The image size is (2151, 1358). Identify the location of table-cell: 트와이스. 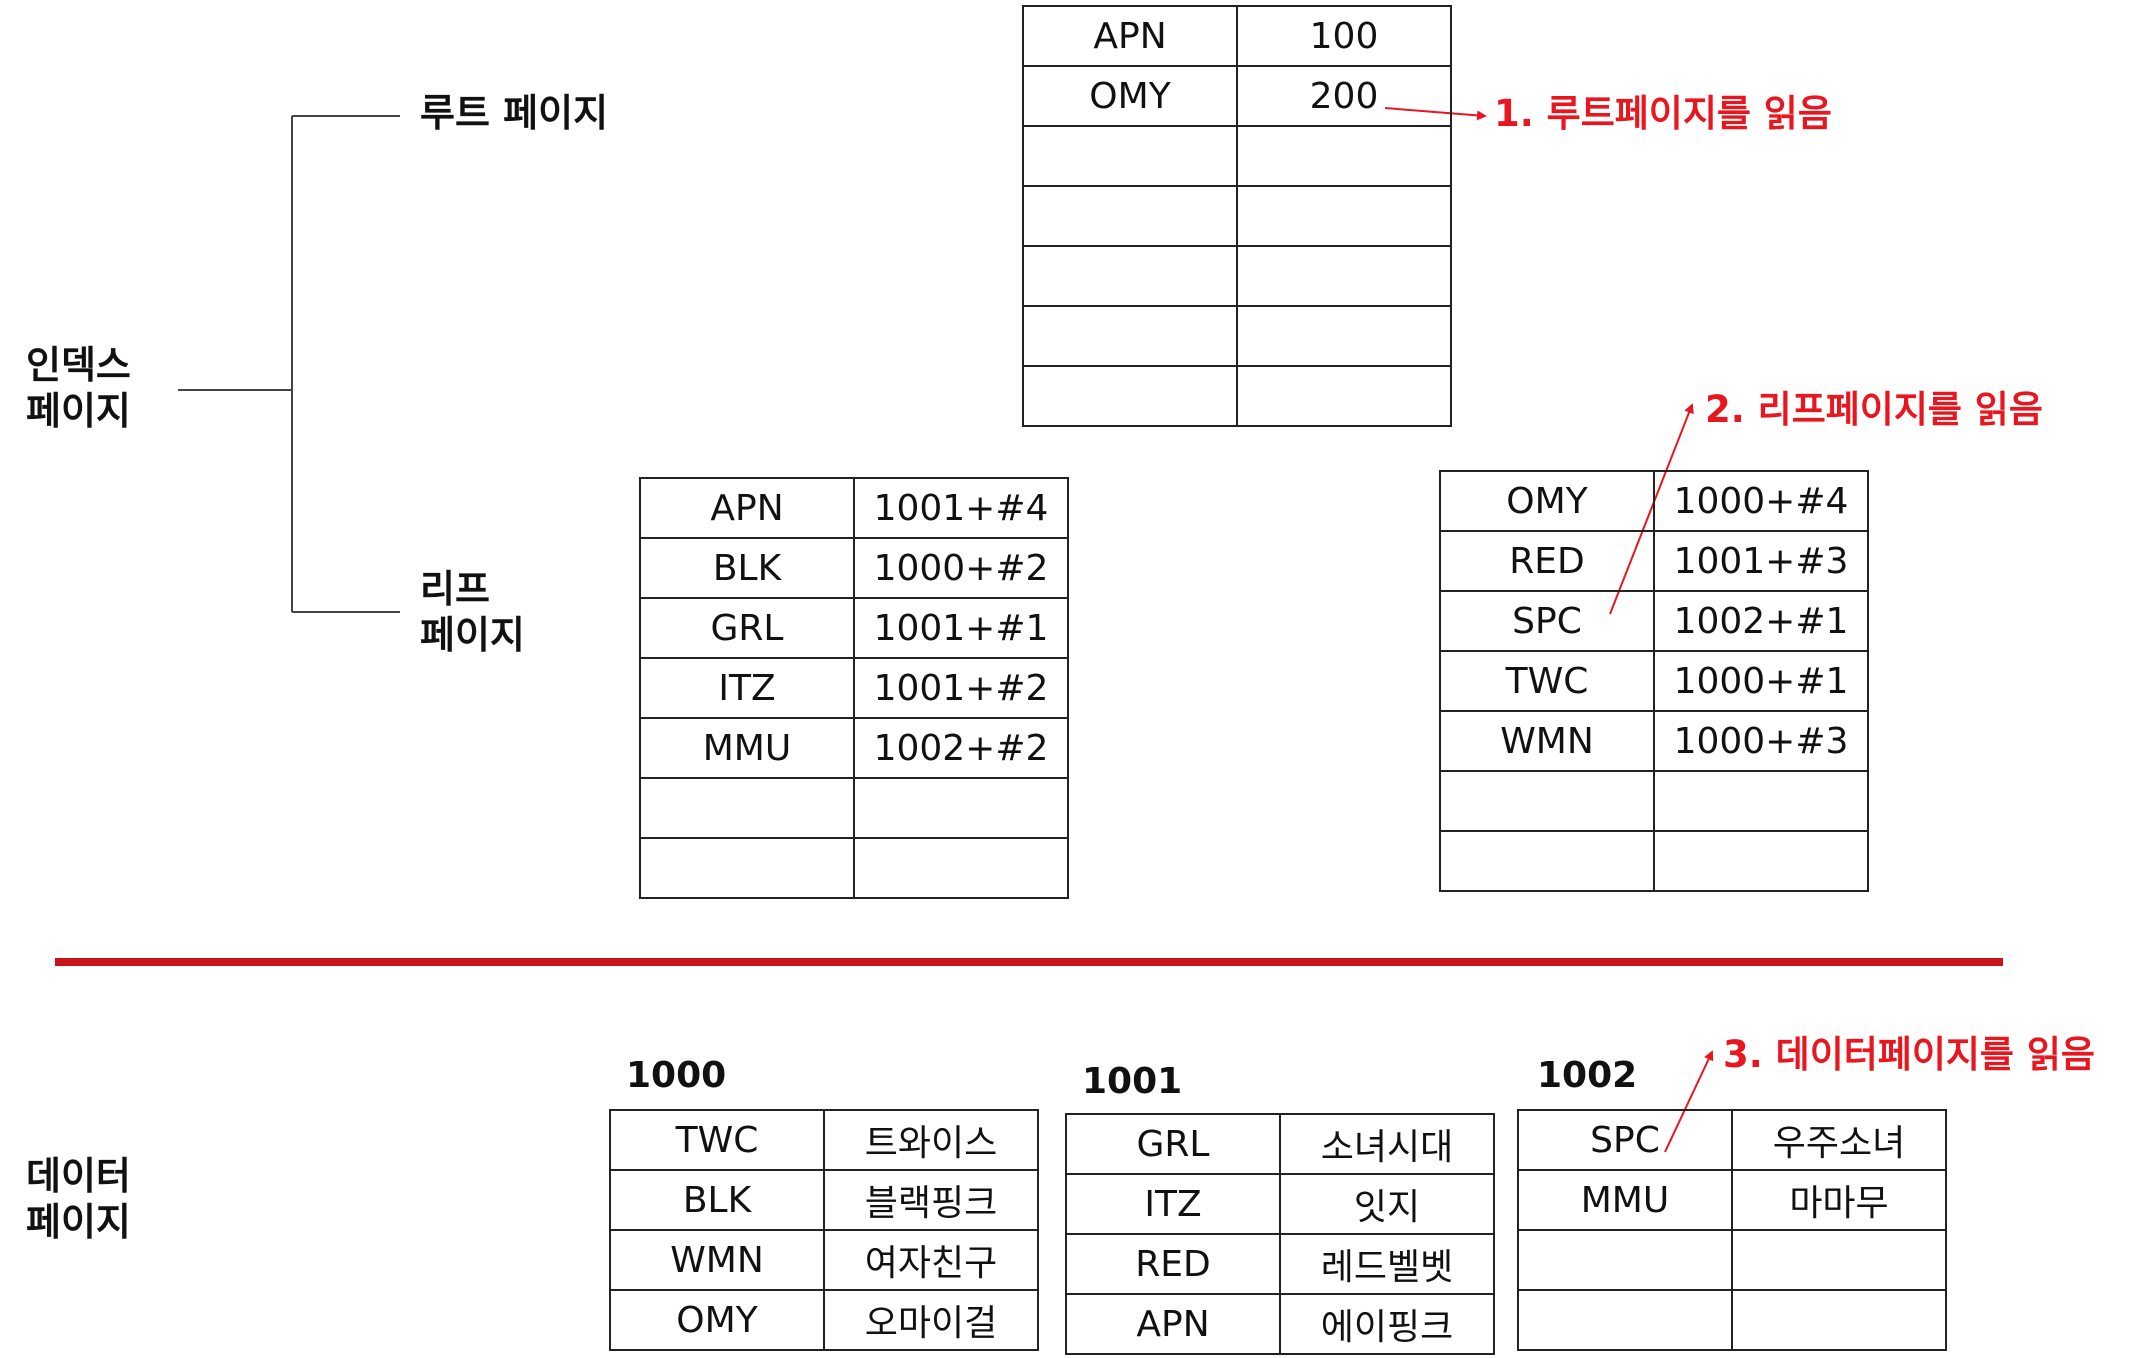
(931, 1140).